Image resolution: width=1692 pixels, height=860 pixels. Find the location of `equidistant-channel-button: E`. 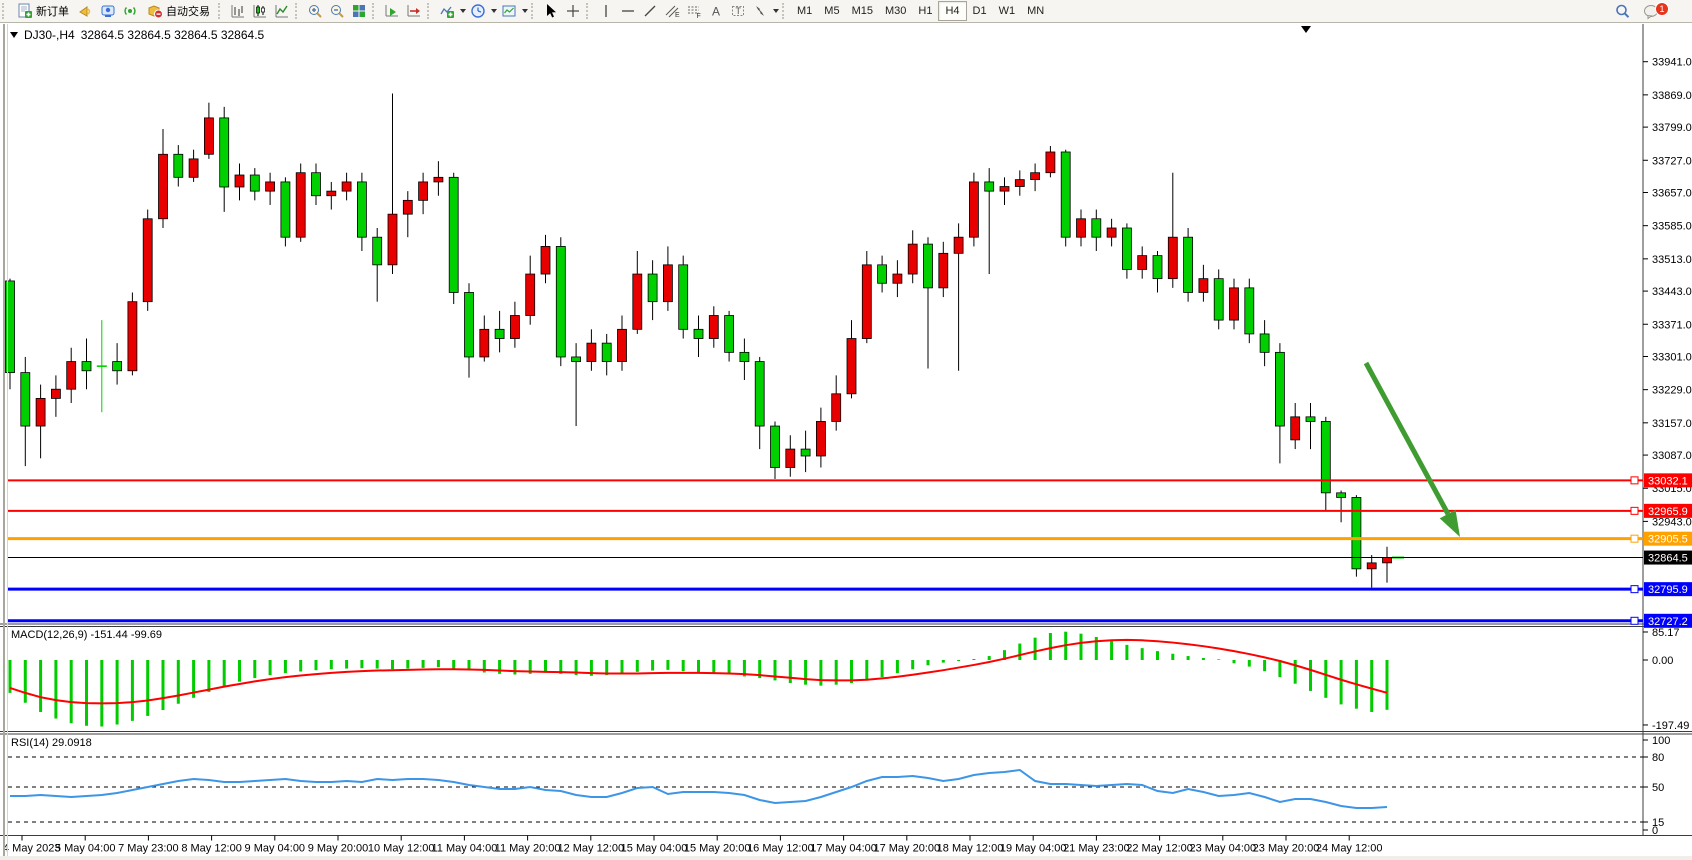

equidistant-channel-button: E is located at coordinates (672, 11).